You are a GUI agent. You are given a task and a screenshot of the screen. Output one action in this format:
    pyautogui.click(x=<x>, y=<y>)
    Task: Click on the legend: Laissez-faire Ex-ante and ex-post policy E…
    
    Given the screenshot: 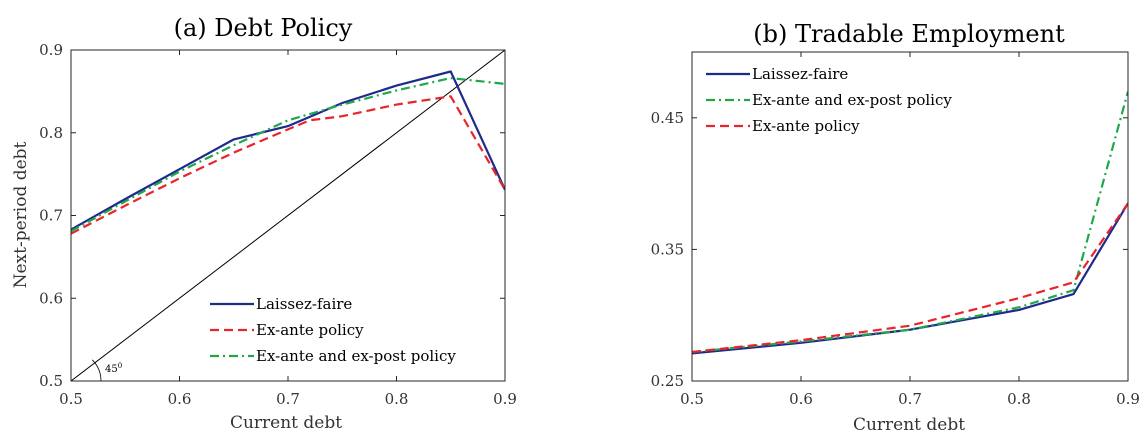 What is the action you would take?
    pyautogui.click(x=829, y=100)
    